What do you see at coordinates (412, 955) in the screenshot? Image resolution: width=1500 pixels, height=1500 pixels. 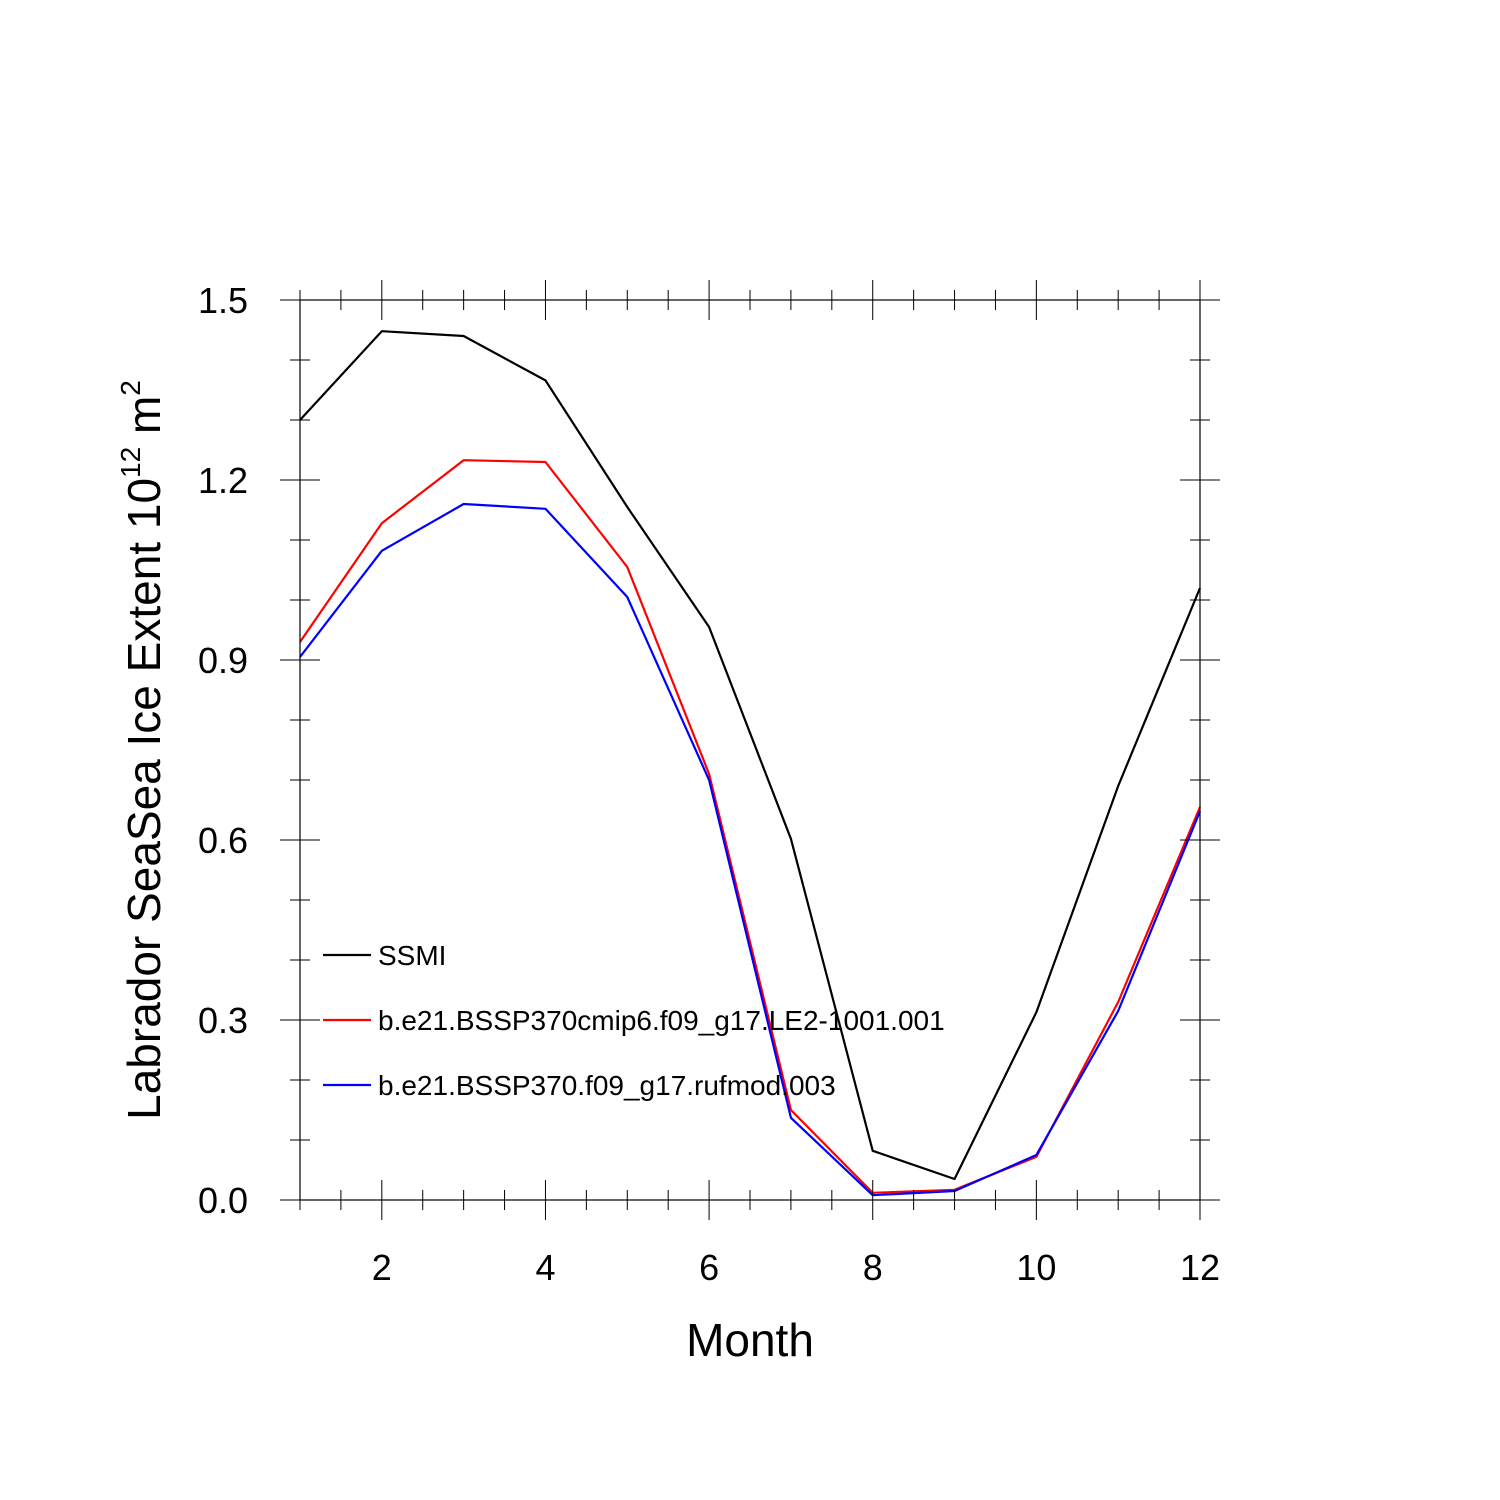 I see `legend-label-1: SSMI` at bounding box center [412, 955].